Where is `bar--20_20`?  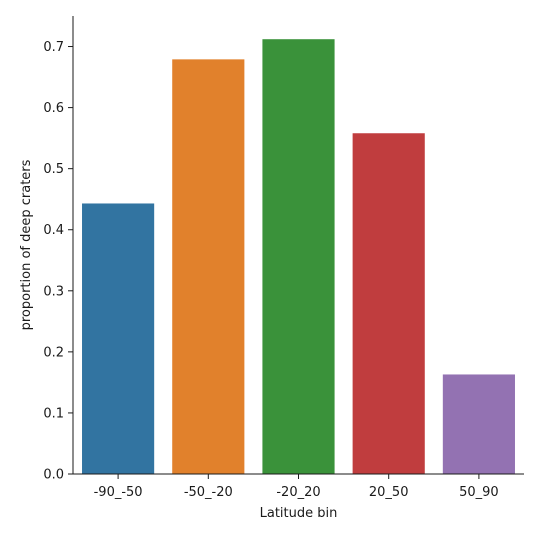 bar--20_20 is located at coordinates (298, 257).